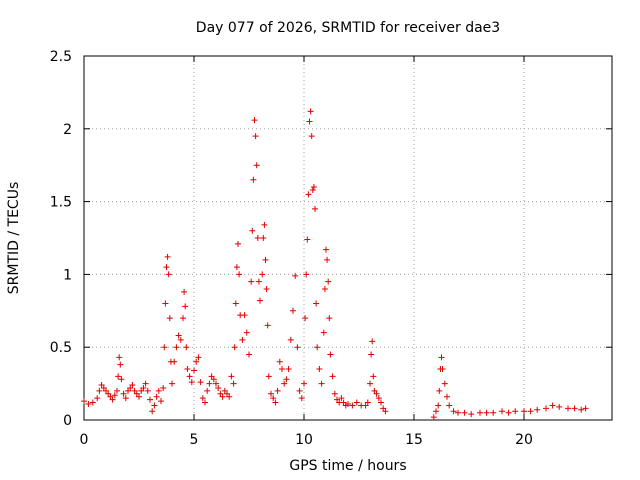 The image size is (640, 480). I want to click on x-tick-label: 5, so click(194, 440).